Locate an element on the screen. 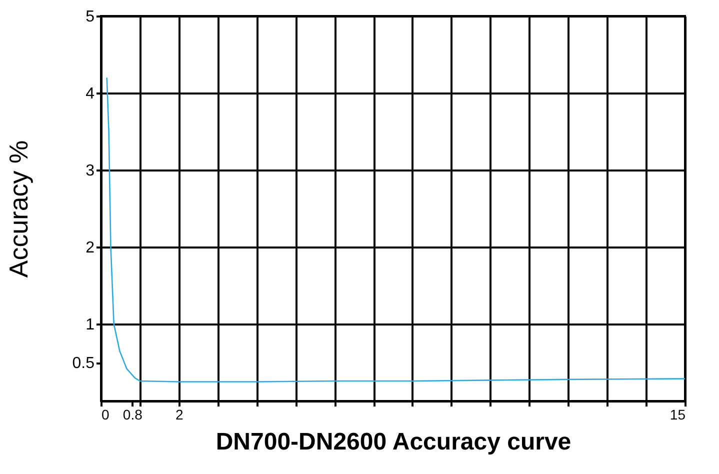 This screenshot has height=474, width=719. x-tick-label: 15 is located at coordinates (678, 414).